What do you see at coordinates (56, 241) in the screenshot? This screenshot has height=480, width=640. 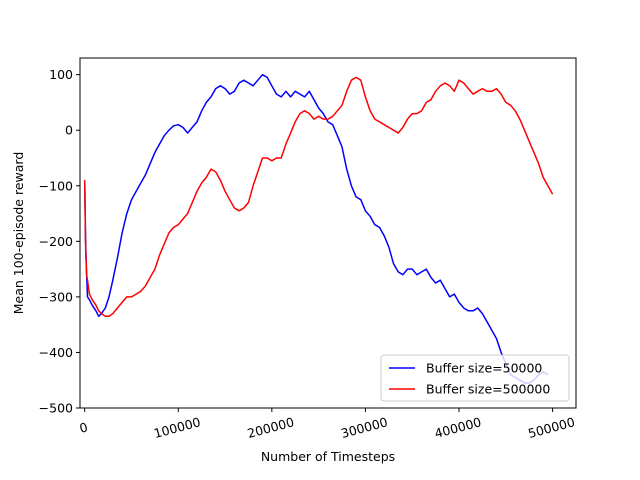 I see `y-tick-label: −200` at bounding box center [56, 241].